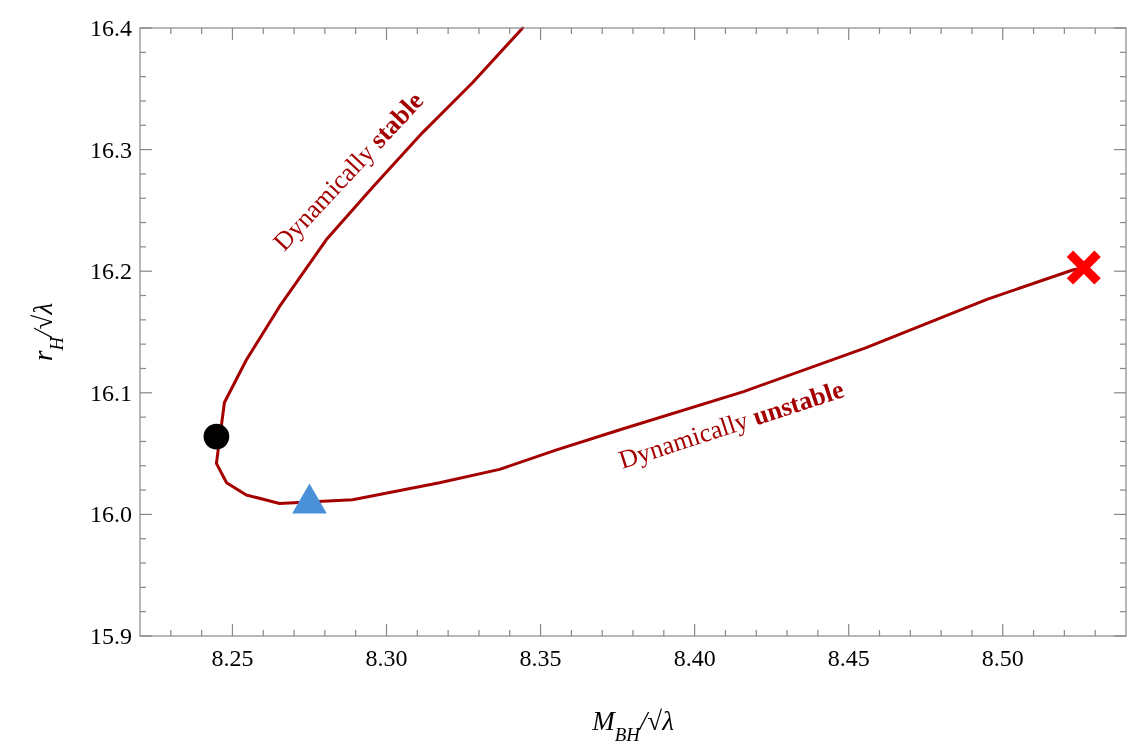  Describe the element at coordinates (386, 658) in the screenshot. I see `x-tick-label: 8.30` at that location.